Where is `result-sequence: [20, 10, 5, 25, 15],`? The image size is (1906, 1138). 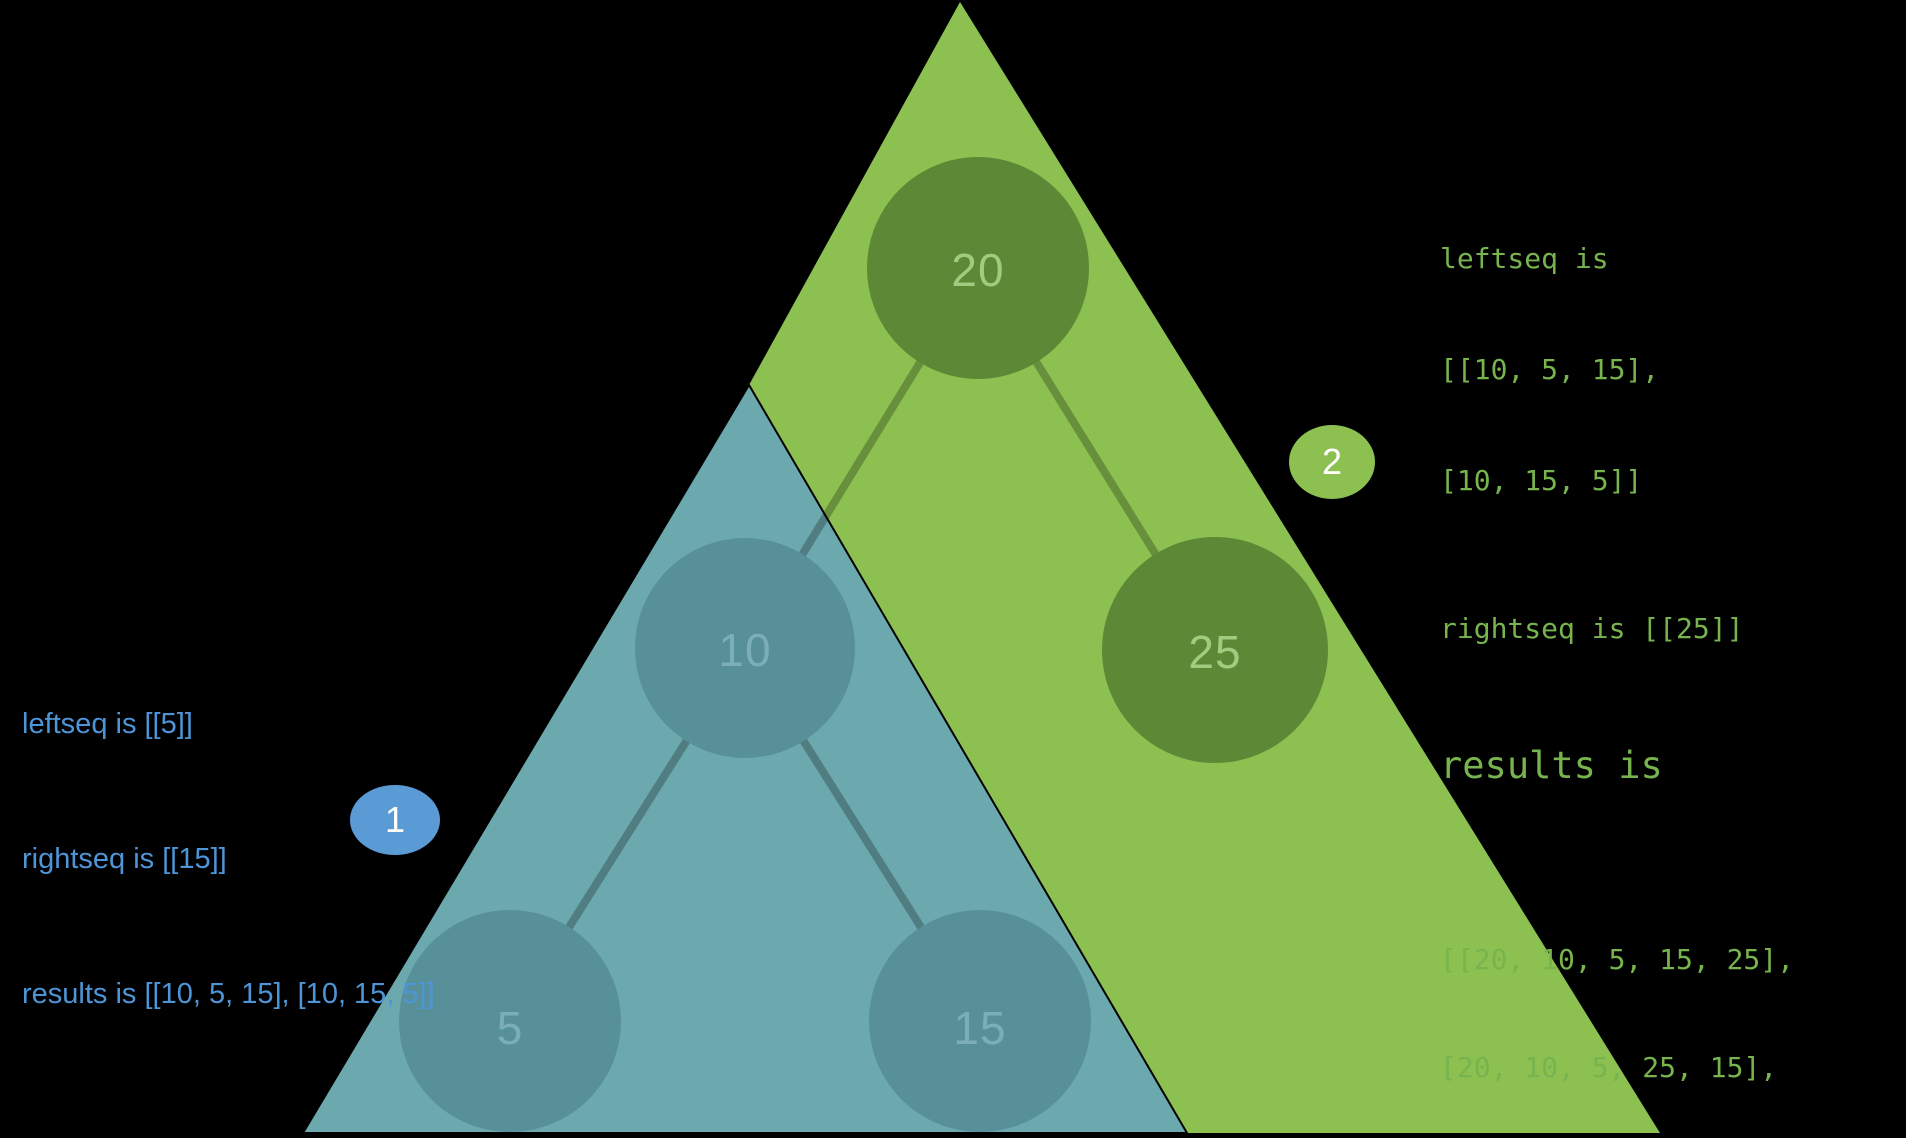
result-sequence: [20, 10, 5, 25, 15], is located at coordinates (1609, 1067).